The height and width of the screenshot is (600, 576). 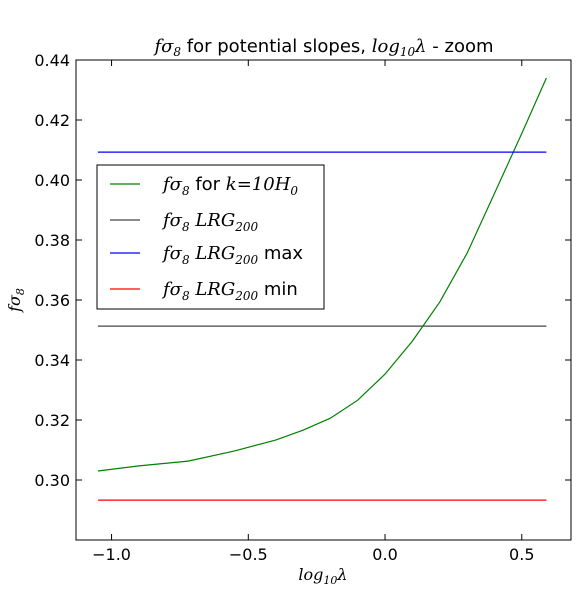 What do you see at coordinates (248, 554) in the screenshot?
I see `x-tick-label: −0.5` at bounding box center [248, 554].